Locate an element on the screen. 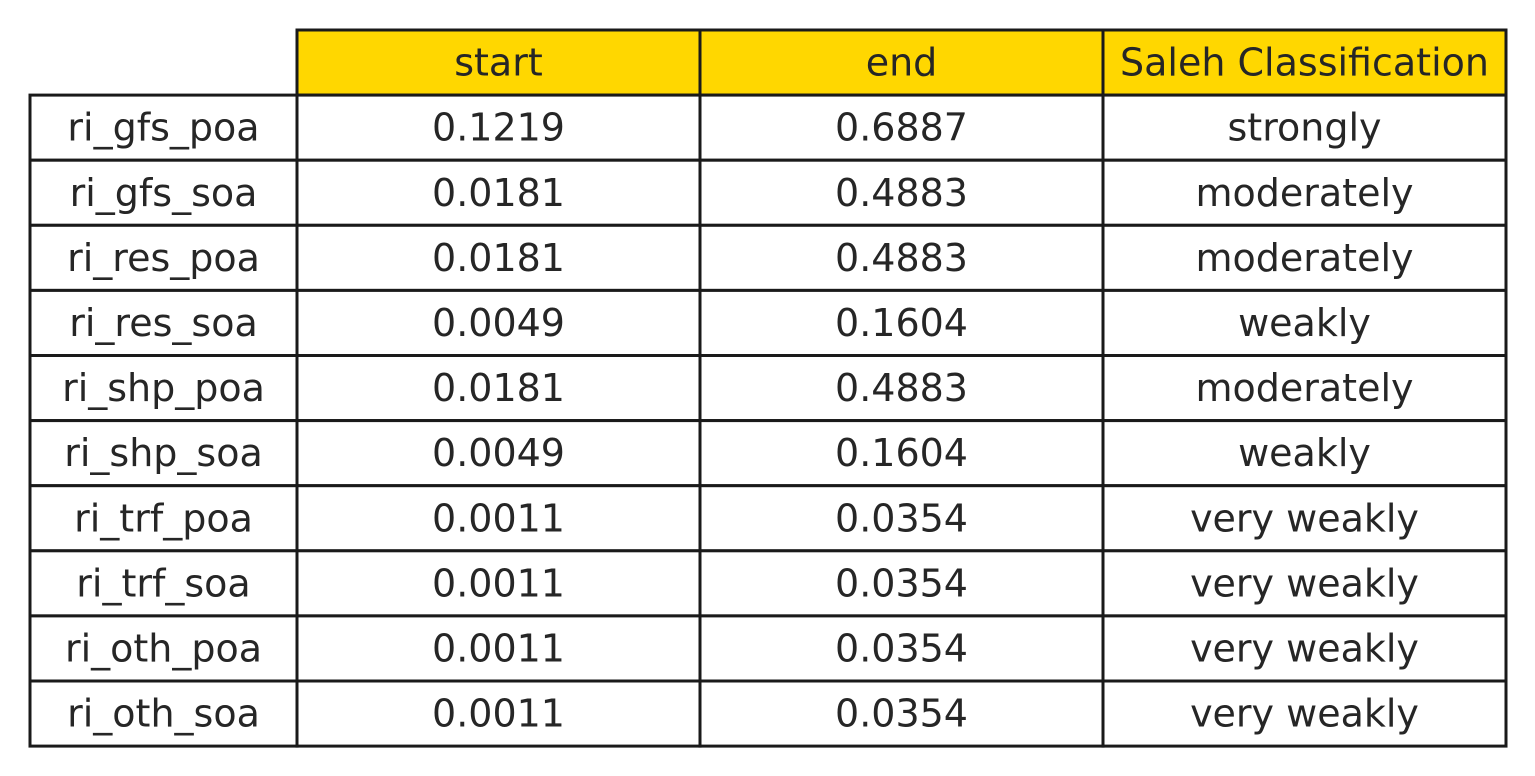  row-label: ri_trf_soa is located at coordinates (163, 583).